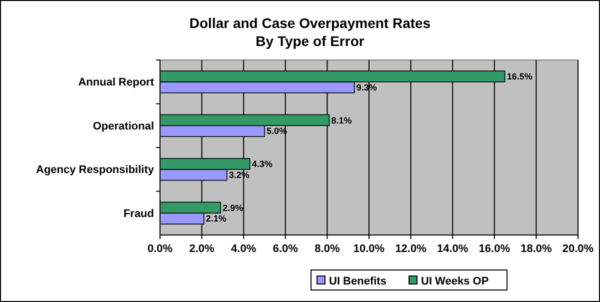 The image size is (600, 302). I want to click on x-tick-label: 12.0%, so click(411, 249).